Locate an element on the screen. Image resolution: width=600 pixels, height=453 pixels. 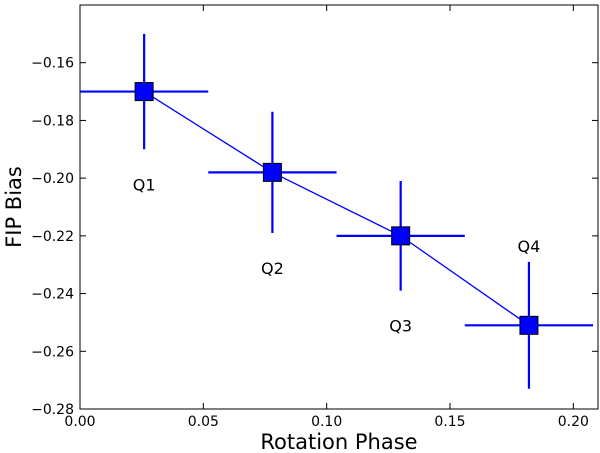
x-tick-label: 0.20 is located at coordinates (573, 422).